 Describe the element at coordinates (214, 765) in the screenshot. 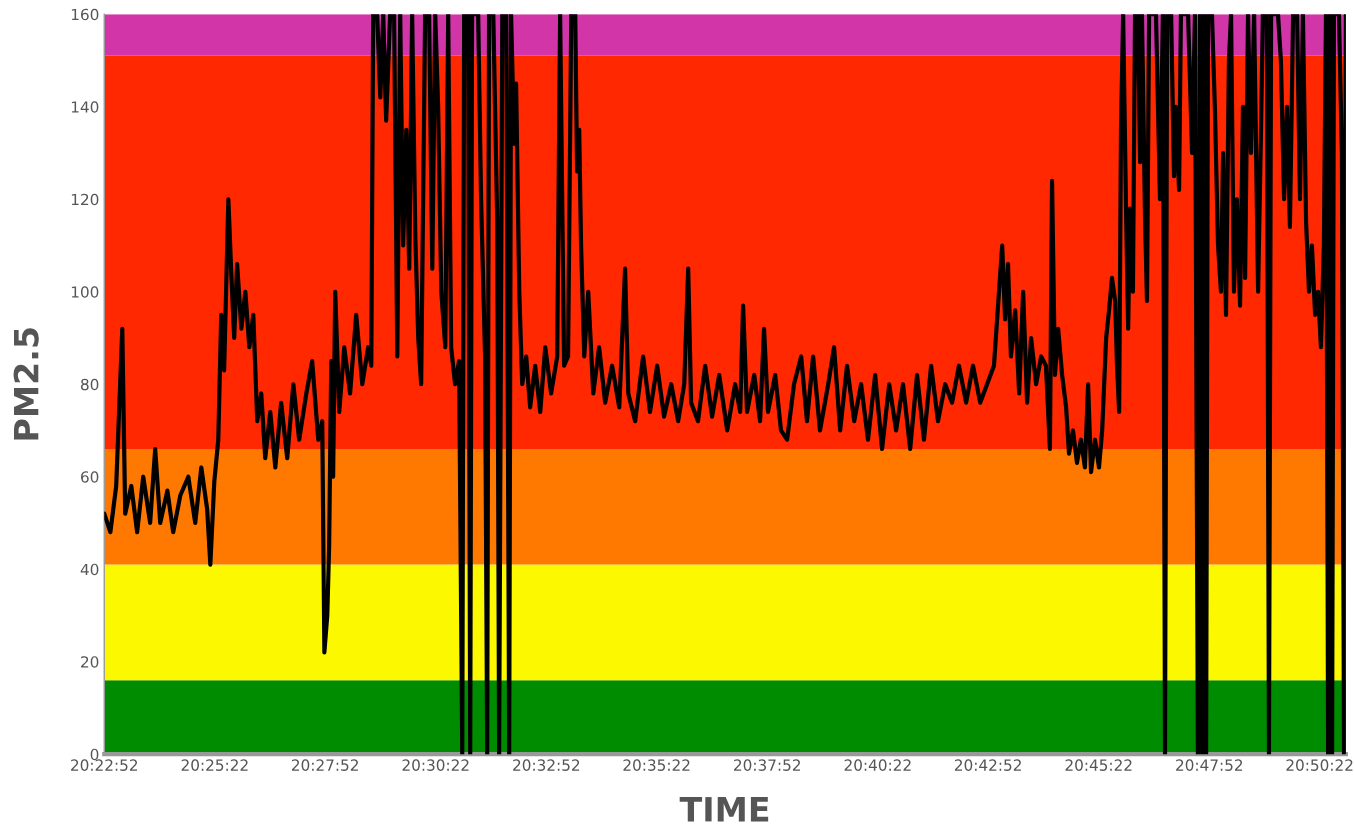

I see `x-tick-label: 20:25:22` at that location.